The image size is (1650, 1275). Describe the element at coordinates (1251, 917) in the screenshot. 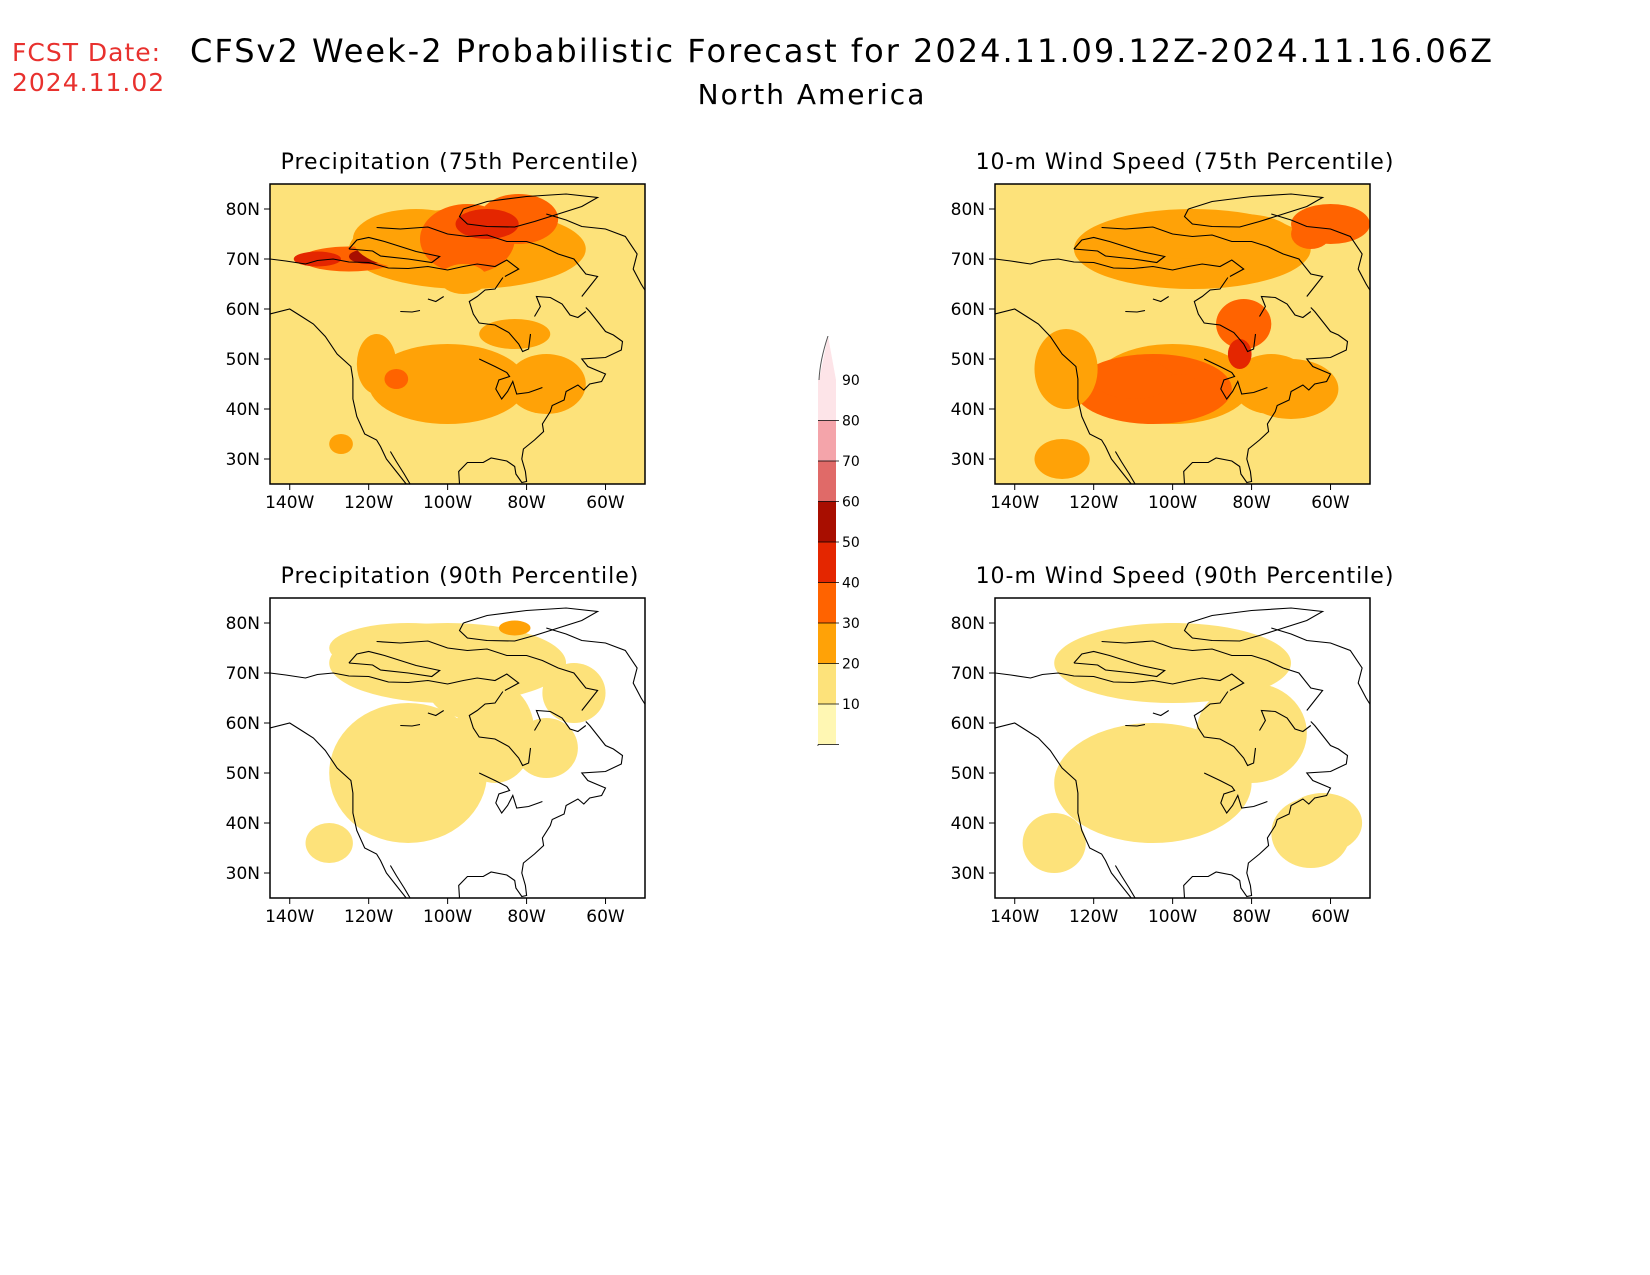

I see `lon-label: 80W` at that location.